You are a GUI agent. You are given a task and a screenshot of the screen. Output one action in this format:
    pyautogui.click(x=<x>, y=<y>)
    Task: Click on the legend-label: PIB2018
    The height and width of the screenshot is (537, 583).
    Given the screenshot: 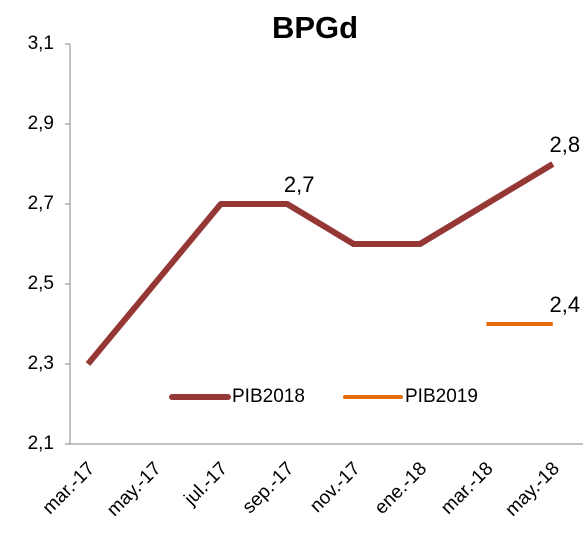 What is the action you would take?
    pyautogui.click(x=268, y=396)
    